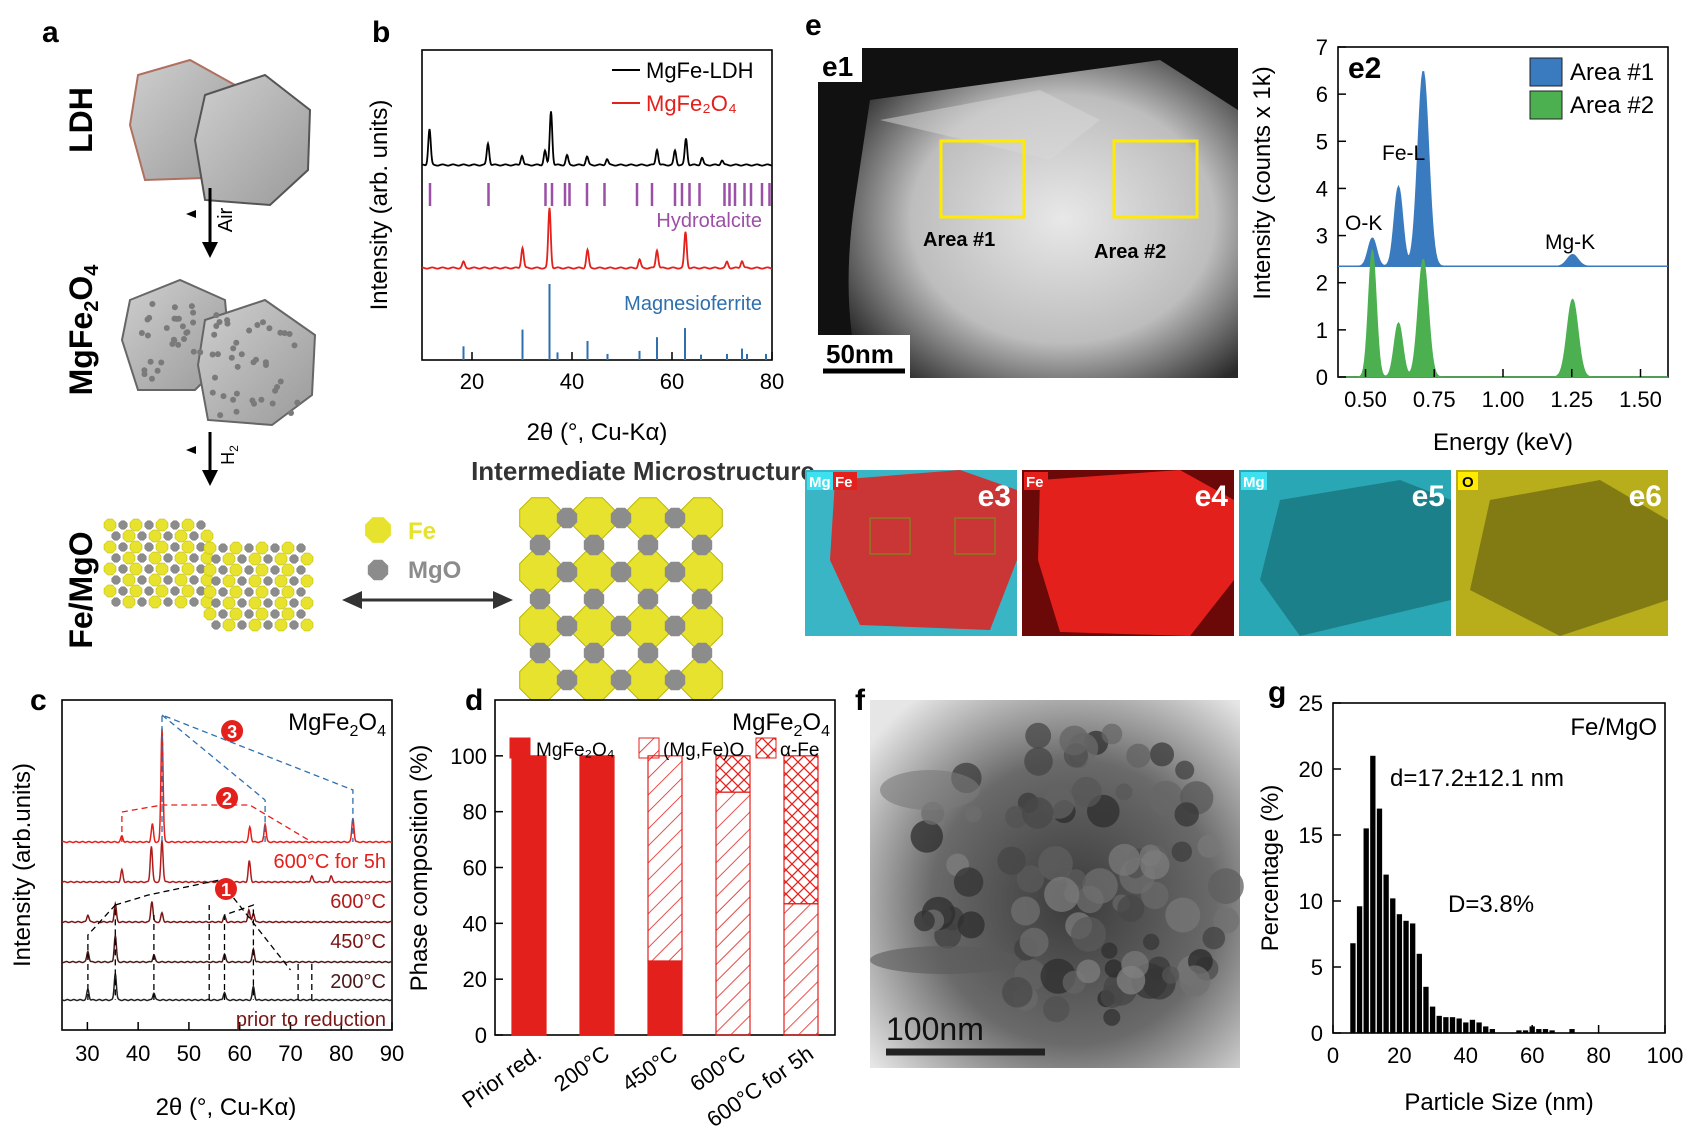 This screenshot has width=1697, height=1130. I want to click on panel-b-plot, so click(597, 235).